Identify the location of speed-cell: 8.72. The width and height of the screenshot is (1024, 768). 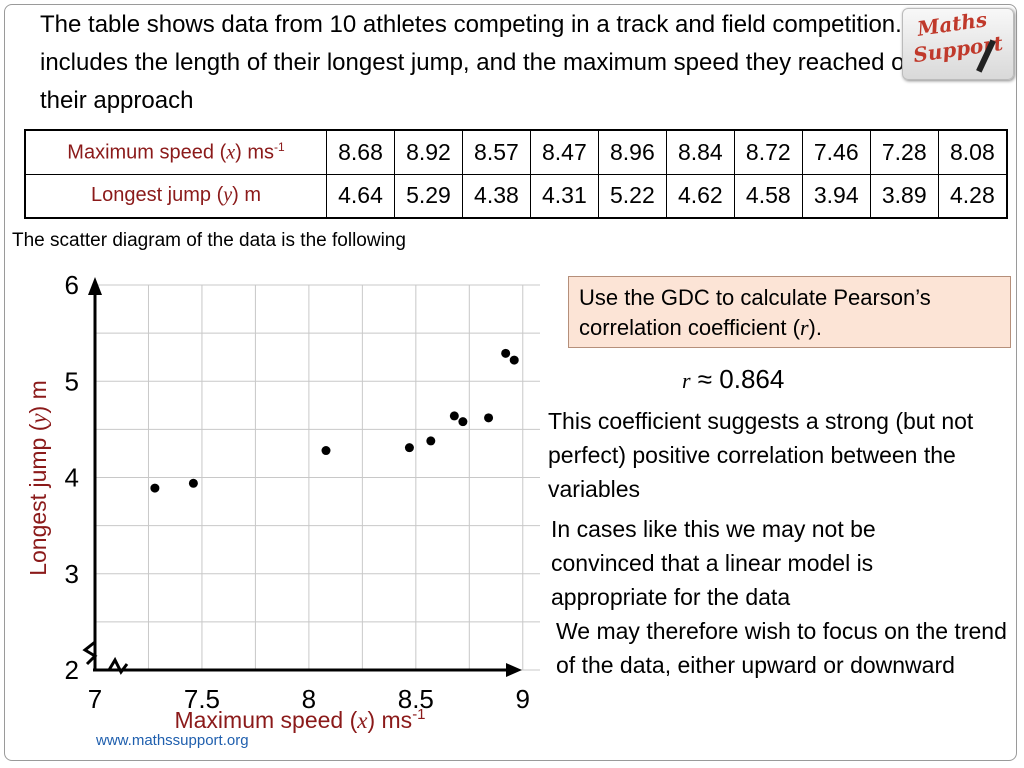
(768, 152).